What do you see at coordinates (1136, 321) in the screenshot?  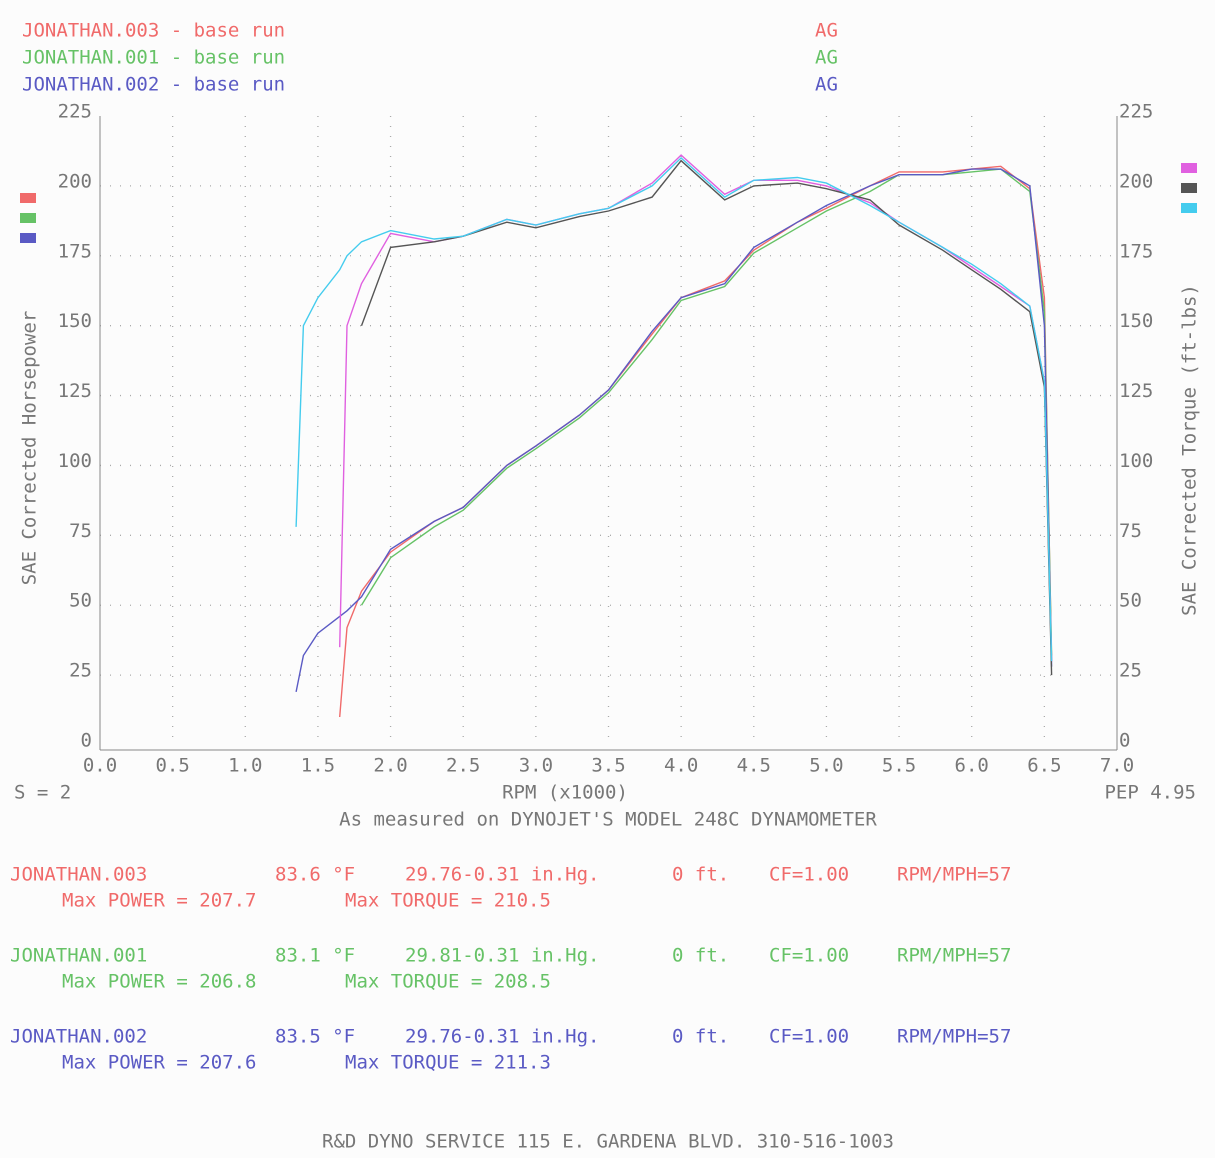 I see `y2-tick-label: 150` at bounding box center [1136, 321].